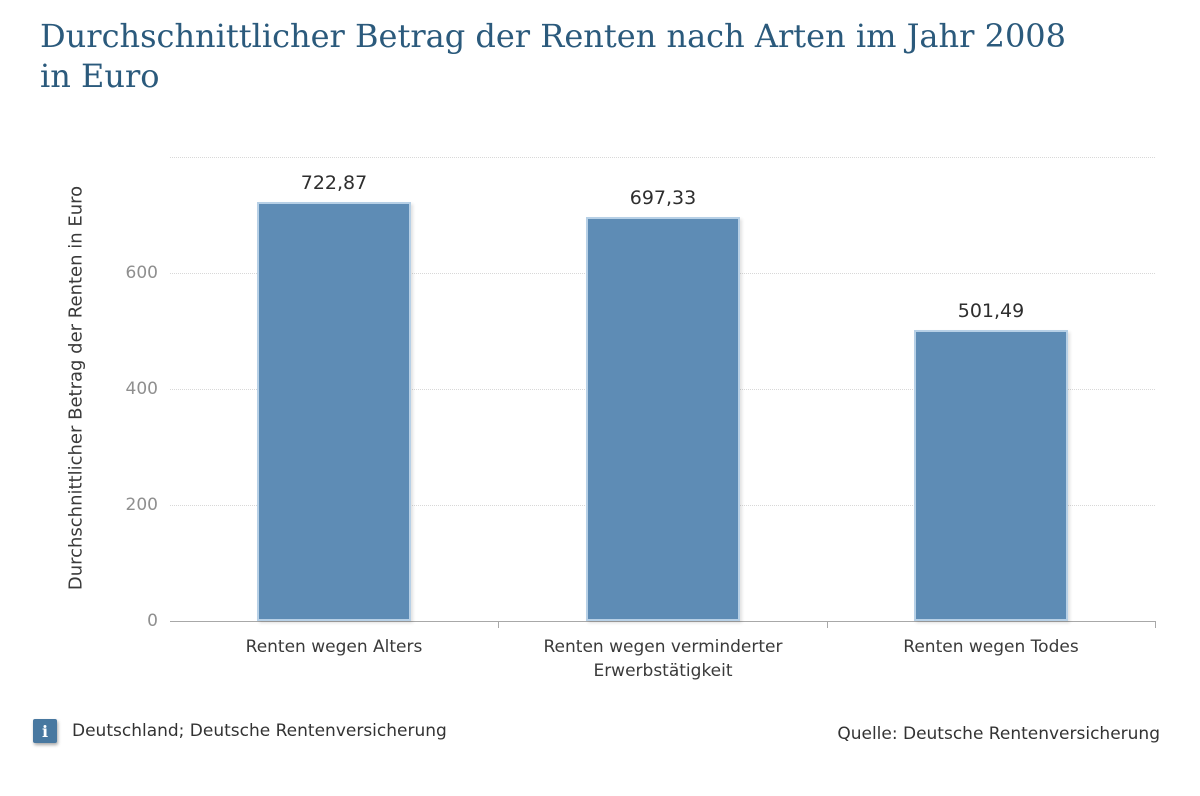 The width and height of the screenshot is (1200, 796). I want to click on page-title-line-2: in Euro, so click(100, 76).